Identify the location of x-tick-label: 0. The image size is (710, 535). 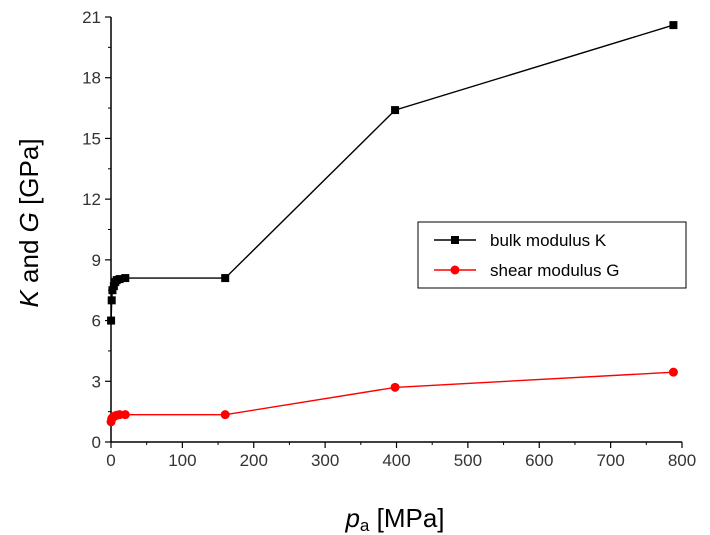
(110, 460).